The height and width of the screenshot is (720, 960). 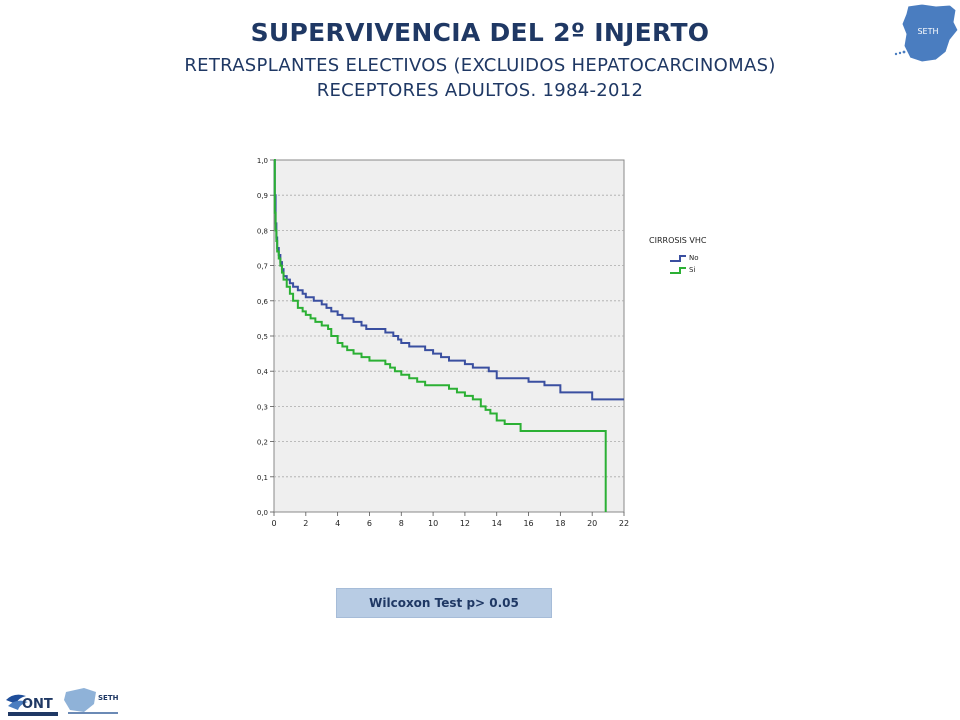 I want to click on y-tick-label: 0,8, so click(x=262, y=231).